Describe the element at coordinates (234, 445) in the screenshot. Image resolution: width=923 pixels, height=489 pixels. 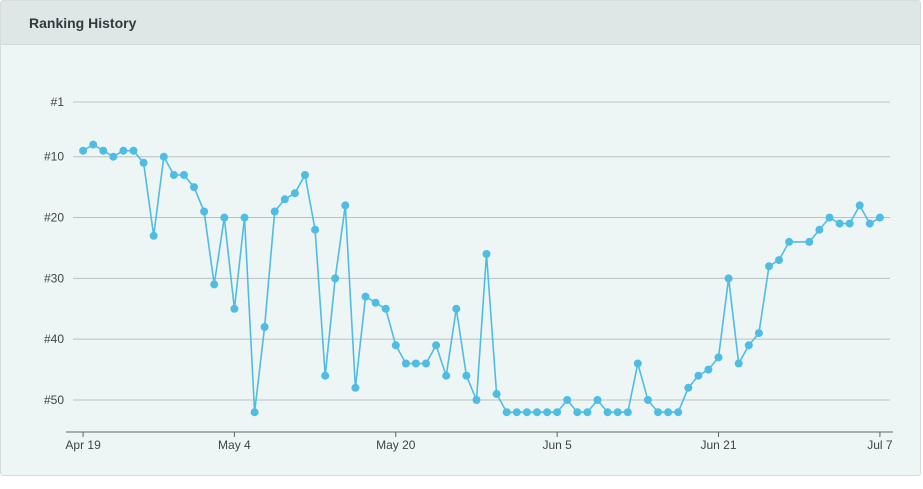
I see `x-tick-label: May 4` at that location.